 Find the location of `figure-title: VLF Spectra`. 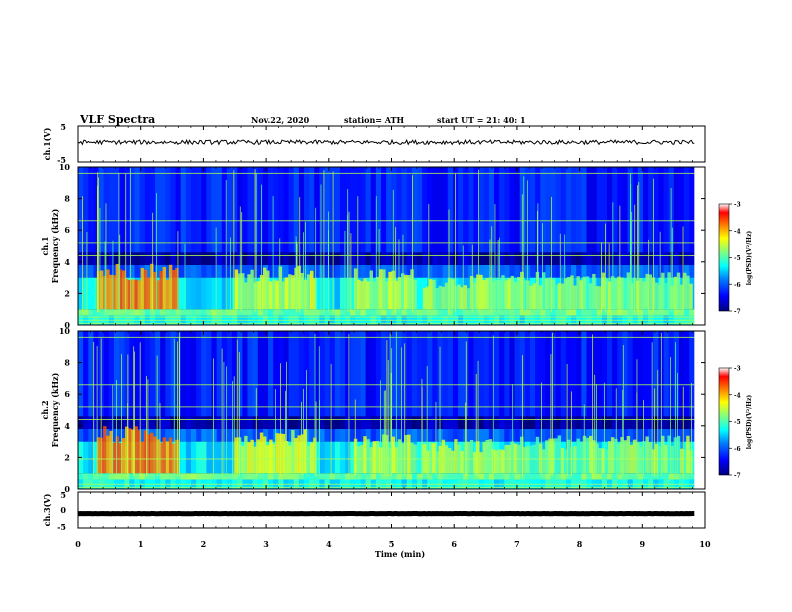

figure-title: VLF Spectra is located at coordinates (117, 119).